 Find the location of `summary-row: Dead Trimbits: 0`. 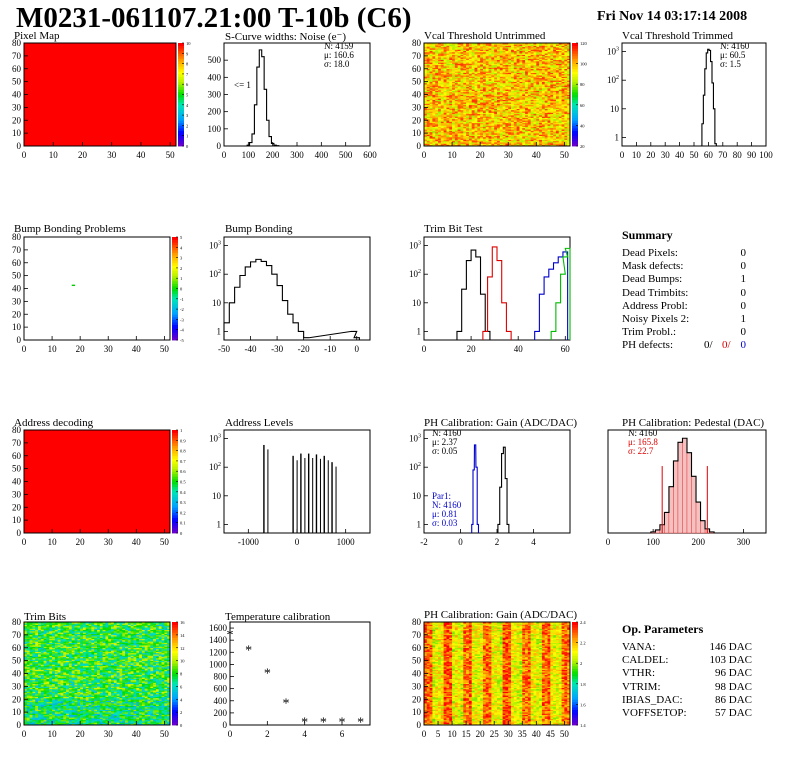

summary-row: Dead Trimbits: 0 is located at coordinates (684, 293).